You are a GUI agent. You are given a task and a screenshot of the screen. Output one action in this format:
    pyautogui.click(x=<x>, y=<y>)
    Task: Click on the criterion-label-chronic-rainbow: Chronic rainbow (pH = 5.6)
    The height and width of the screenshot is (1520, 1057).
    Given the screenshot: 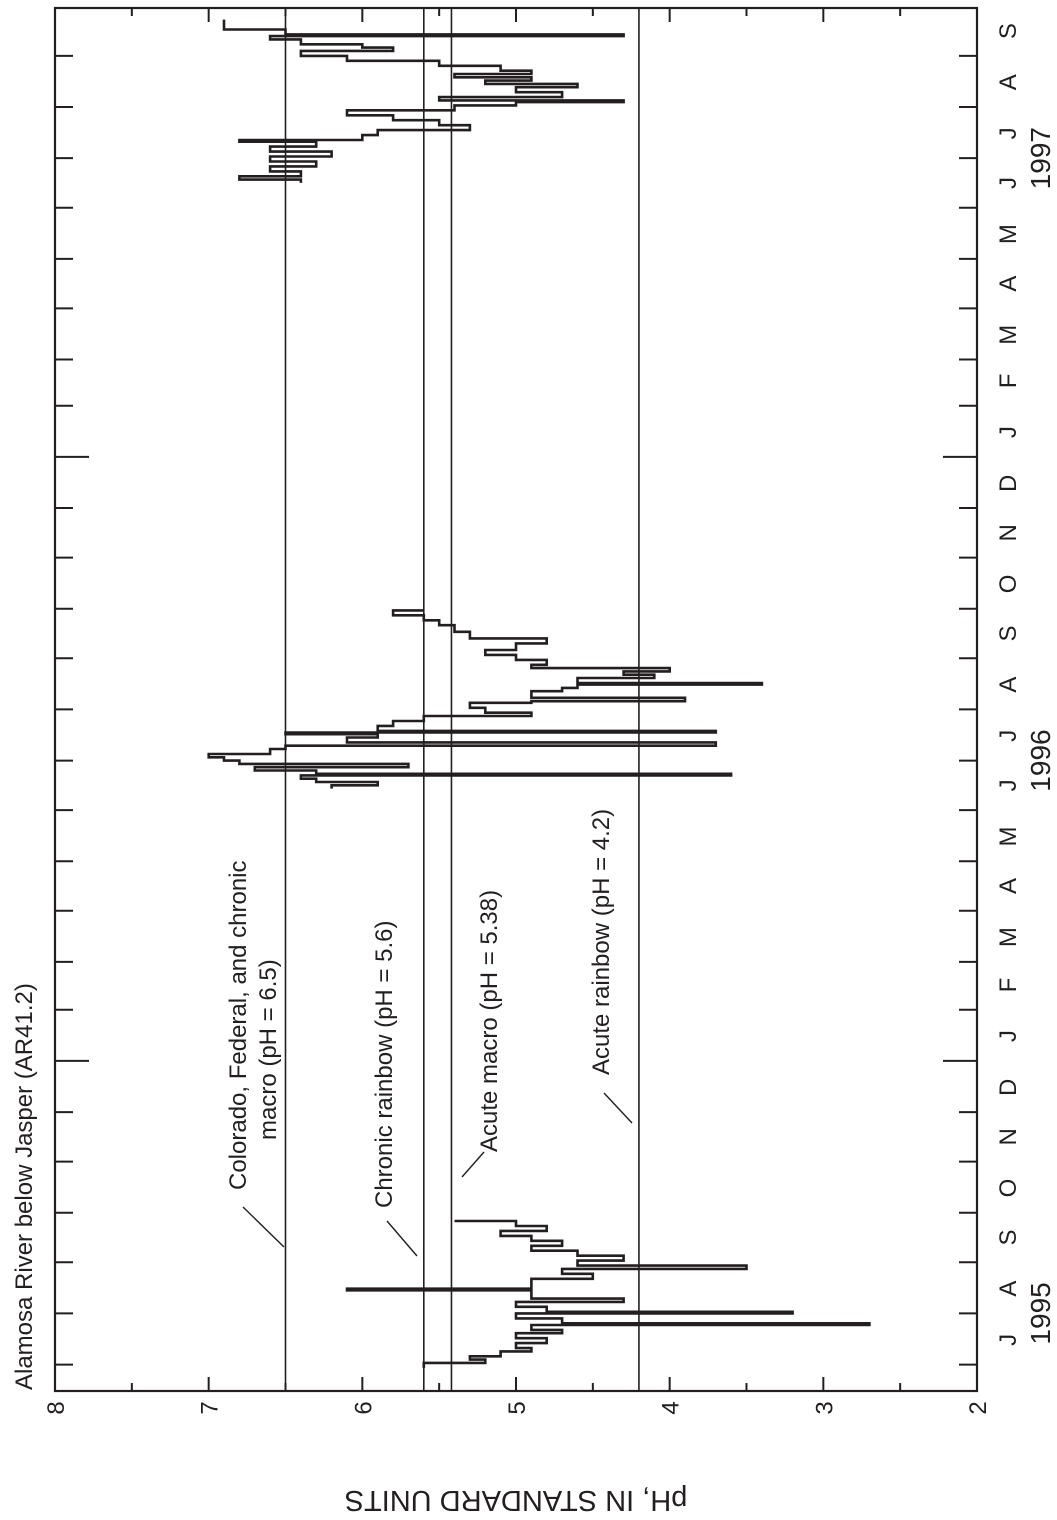 What is the action you would take?
    pyautogui.click(x=384, y=1064)
    